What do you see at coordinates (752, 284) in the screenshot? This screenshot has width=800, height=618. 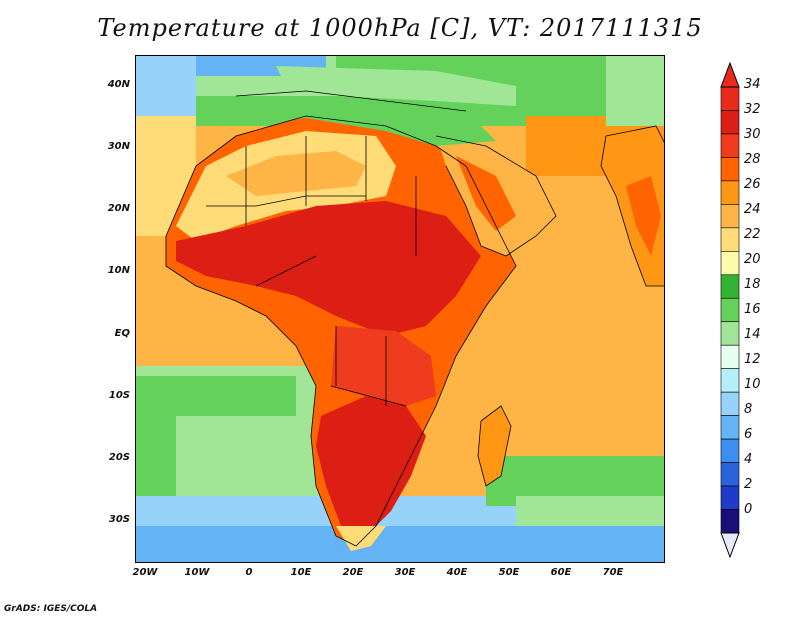 I see `colorbar-label-18: 18` at bounding box center [752, 284].